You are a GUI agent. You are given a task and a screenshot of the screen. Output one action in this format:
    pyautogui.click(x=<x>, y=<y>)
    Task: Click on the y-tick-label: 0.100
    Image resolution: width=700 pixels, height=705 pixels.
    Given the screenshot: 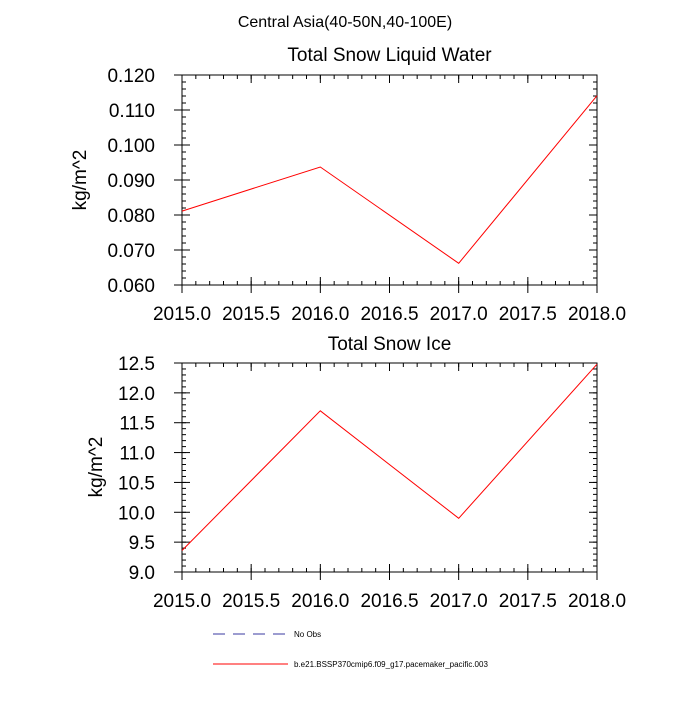 What is the action you would take?
    pyautogui.click(x=131, y=146)
    